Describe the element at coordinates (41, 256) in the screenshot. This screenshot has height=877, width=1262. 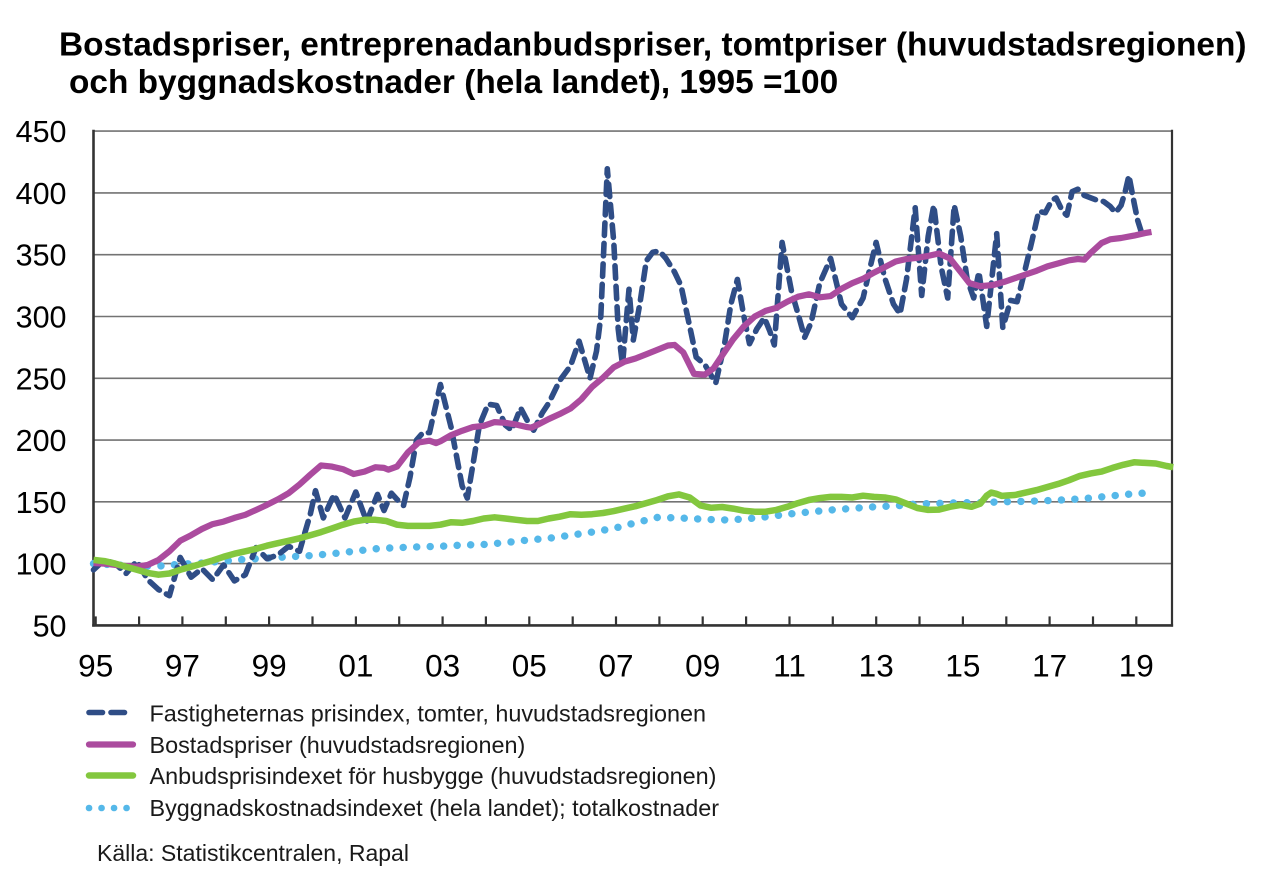
I see `svg-text: 350` at that location.